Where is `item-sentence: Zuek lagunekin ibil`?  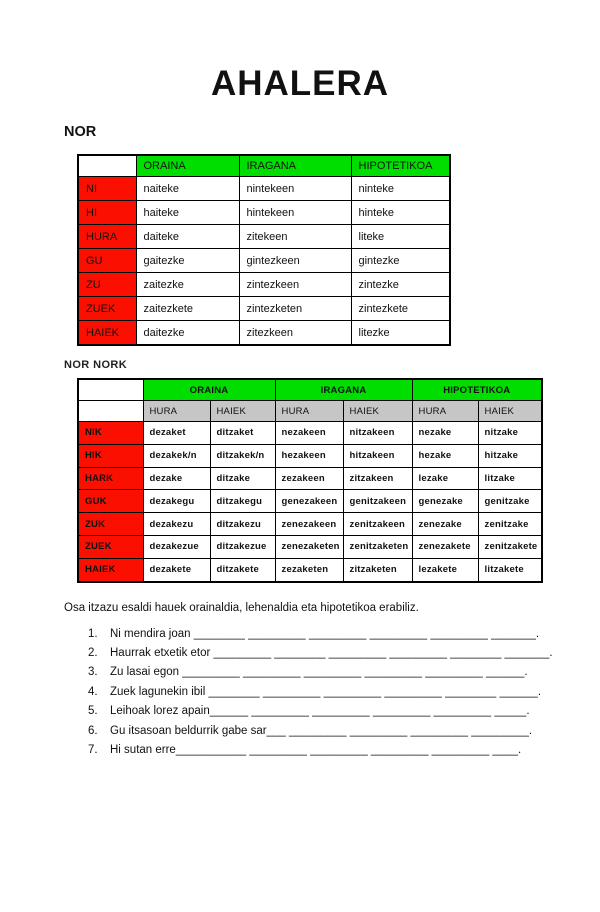
item-sentence: Zuek lagunekin ibil is located at coordinates (158, 691).